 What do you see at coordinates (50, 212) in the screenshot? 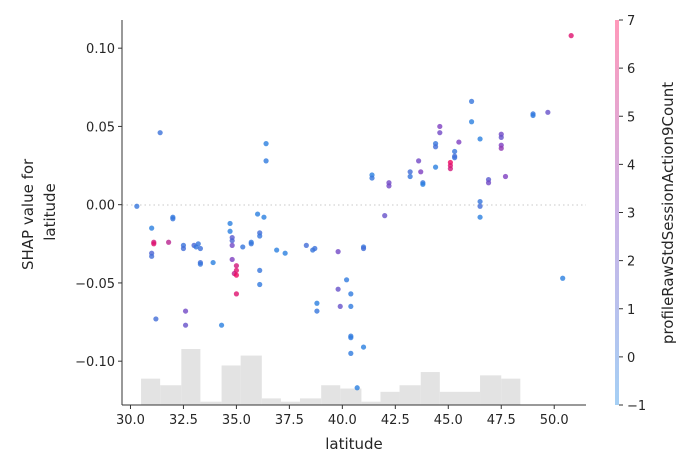
I see `y-axis-label-line-2: latitude` at bounding box center [50, 212].